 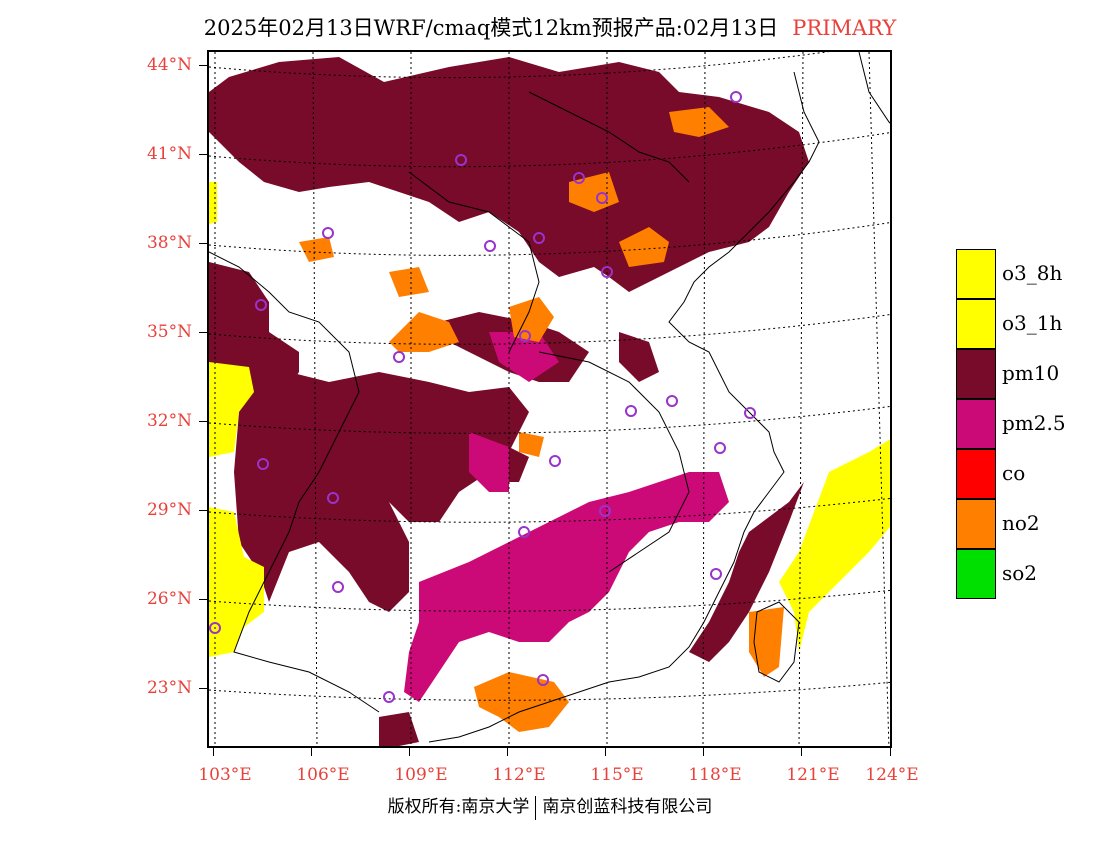 I want to click on footer-left: 版权所有:南京大学, so click(x=458, y=807).